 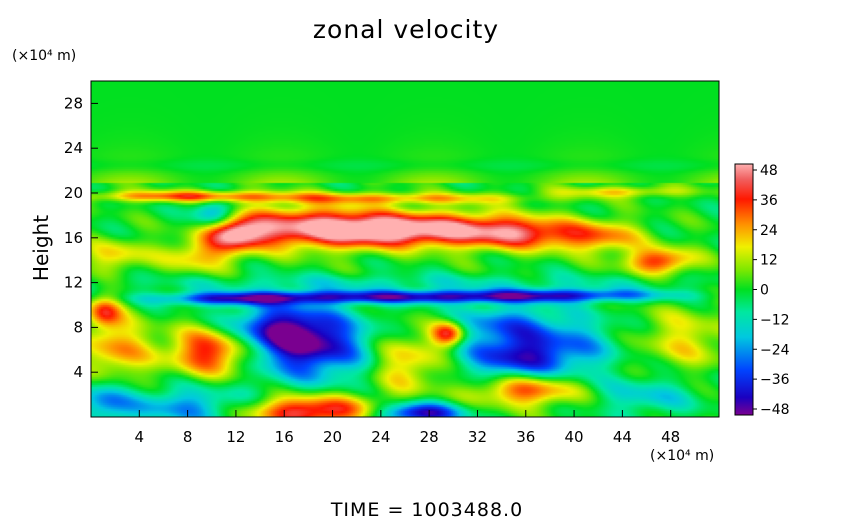 I want to click on colorbar-label: −24, so click(x=775, y=350).